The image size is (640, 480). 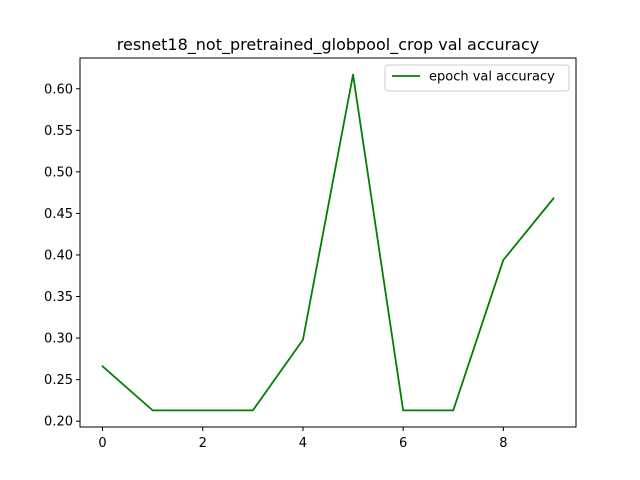 I want to click on legend: epoch val accuracy, so click(x=477, y=78).